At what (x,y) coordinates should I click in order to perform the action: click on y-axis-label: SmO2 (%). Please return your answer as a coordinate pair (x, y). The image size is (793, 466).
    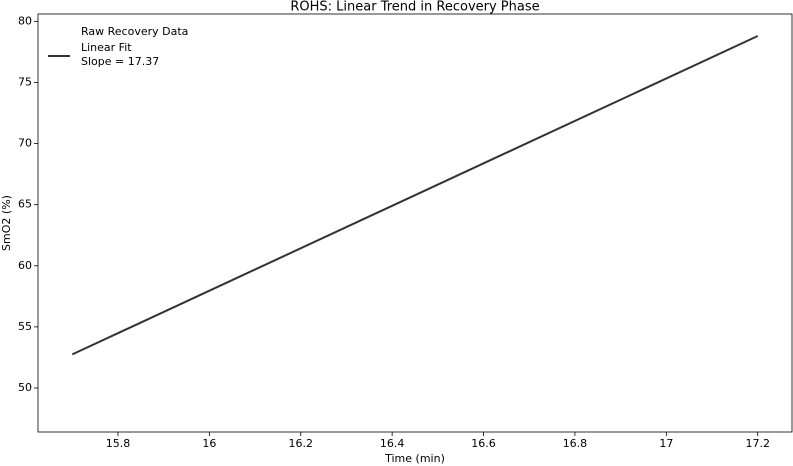
    Looking at the image, I should click on (6, 223).